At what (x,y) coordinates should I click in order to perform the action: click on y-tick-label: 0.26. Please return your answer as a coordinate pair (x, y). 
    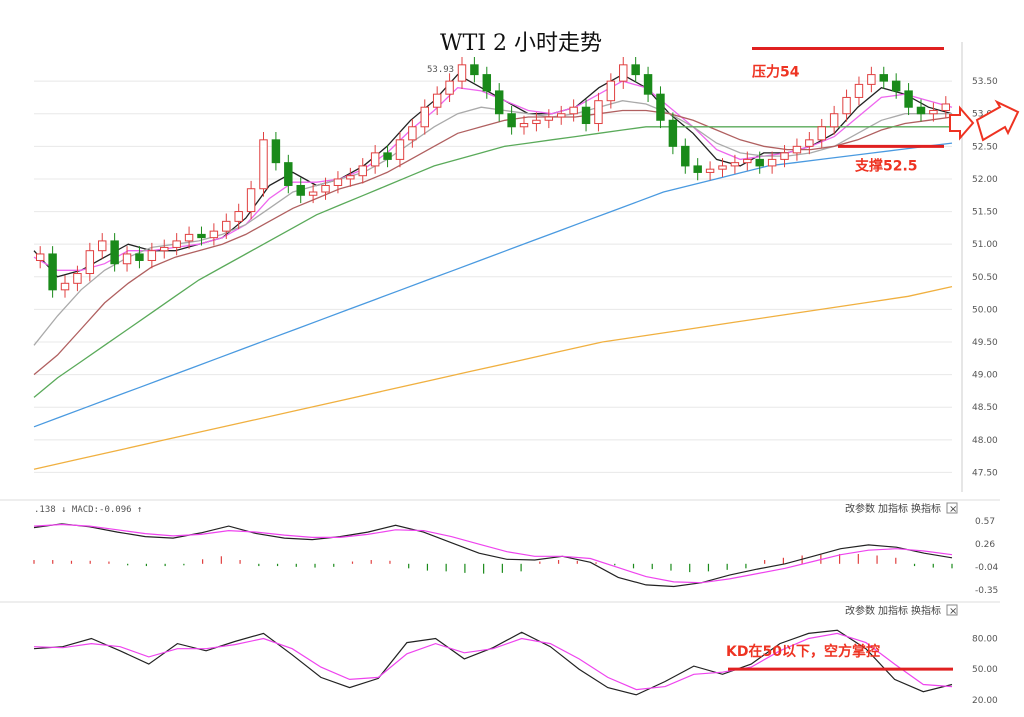
    Looking at the image, I should click on (985, 545).